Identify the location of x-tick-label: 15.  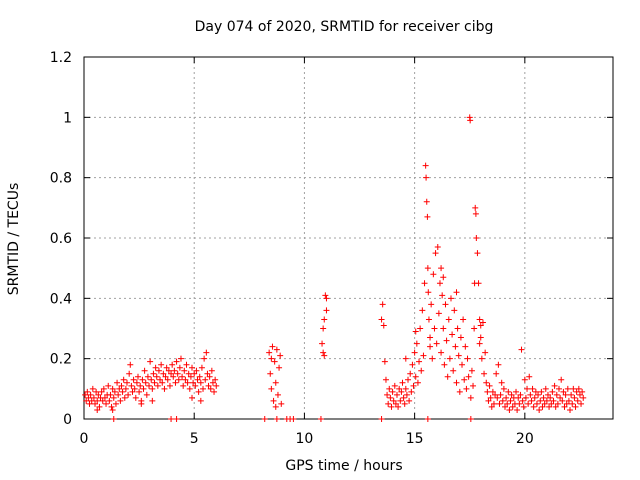
(415, 439).